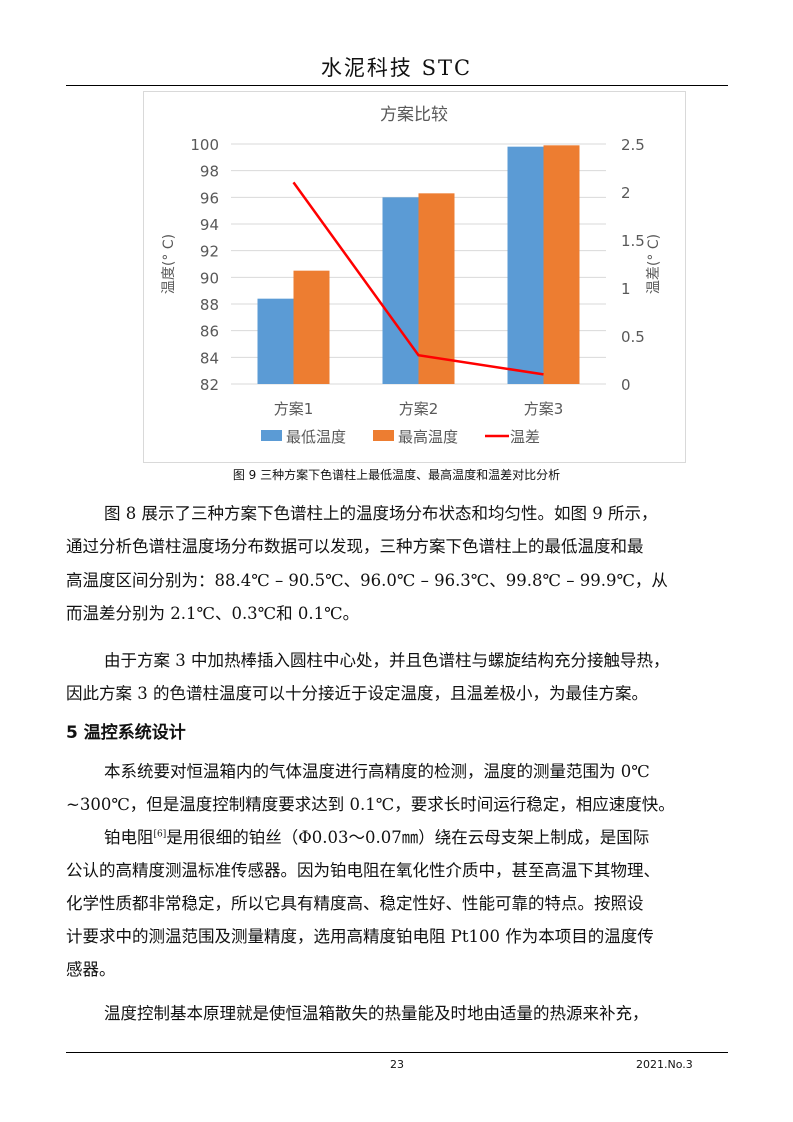  I want to click on y2-tick-label: 2.5, so click(633, 145).